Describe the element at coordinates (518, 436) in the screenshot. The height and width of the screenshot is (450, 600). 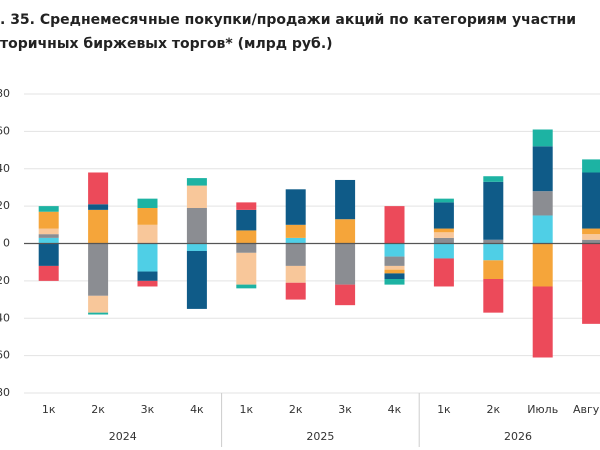
I see `group-label: 2026` at that location.